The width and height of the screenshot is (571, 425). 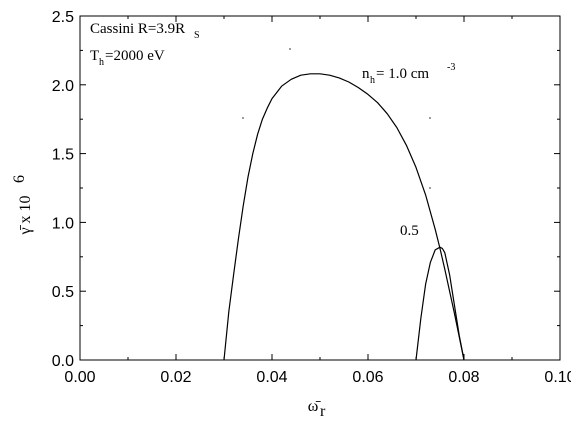 I want to click on x-axis-title: ω̄ r, so click(x=317, y=409).